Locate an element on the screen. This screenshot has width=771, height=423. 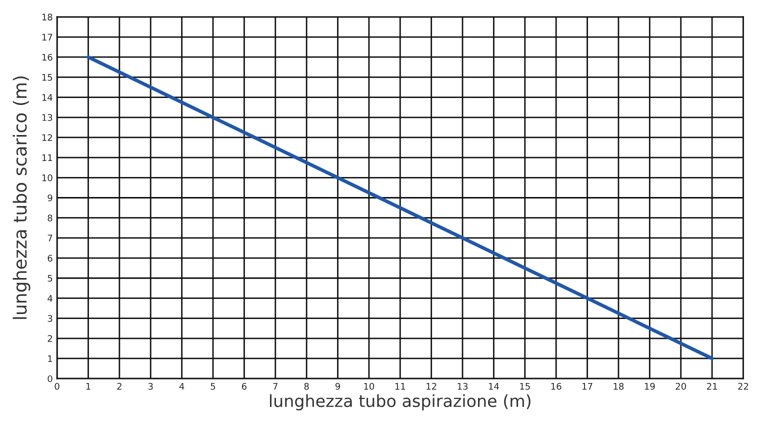
y-tick-label: 9 is located at coordinates (50, 198).